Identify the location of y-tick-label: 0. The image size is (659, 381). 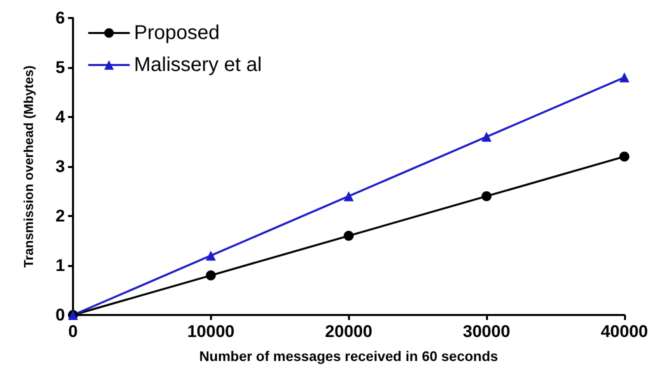
(60, 315).